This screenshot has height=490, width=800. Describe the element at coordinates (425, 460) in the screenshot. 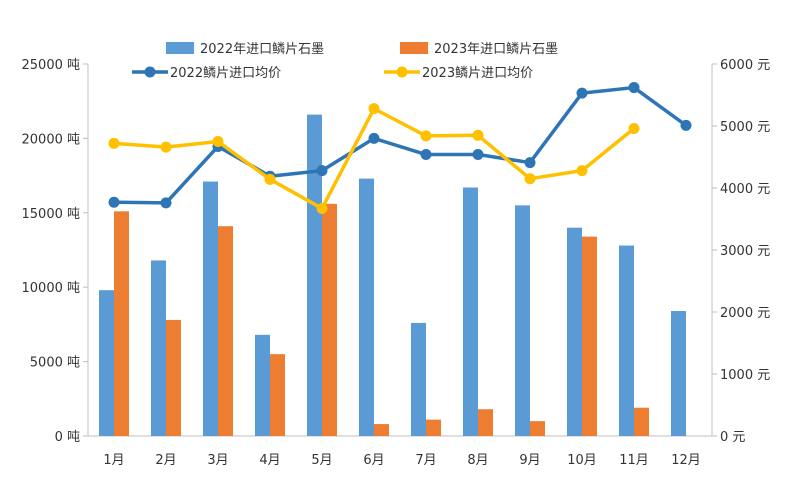

I see `x-tick-label: 7月` at that location.